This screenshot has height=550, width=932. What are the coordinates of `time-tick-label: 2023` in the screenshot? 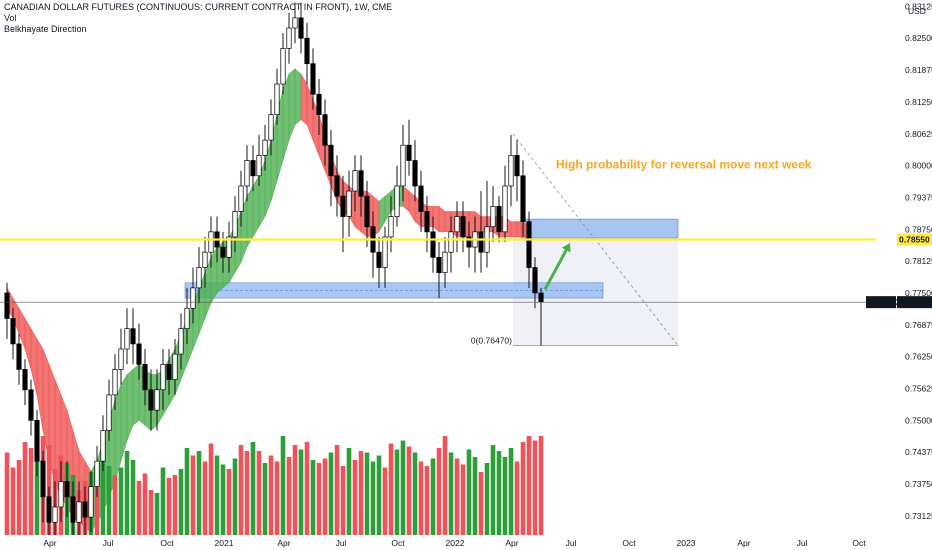 It's located at (686, 543).